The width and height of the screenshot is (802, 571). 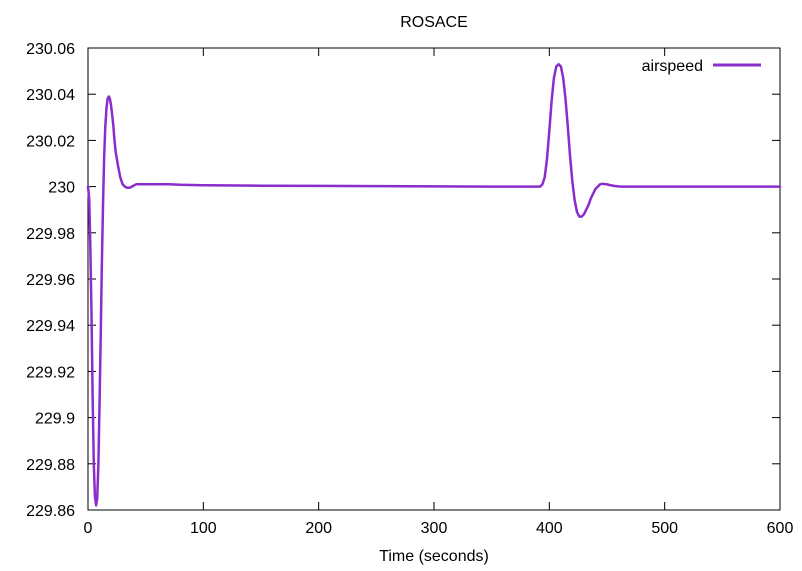 I want to click on y-tick-label: 229.96, so click(x=50, y=280).